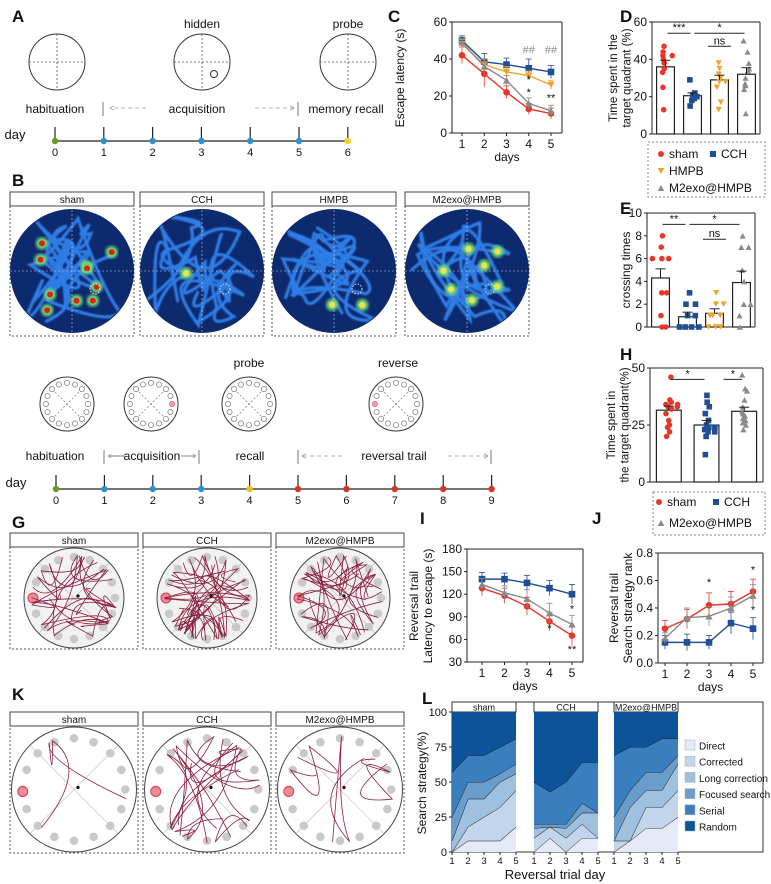 The image size is (771, 884). Describe the element at coordinates (428, 606) in the screenshot. I see `y-axis-label: Latency to escape (s)` at that location.